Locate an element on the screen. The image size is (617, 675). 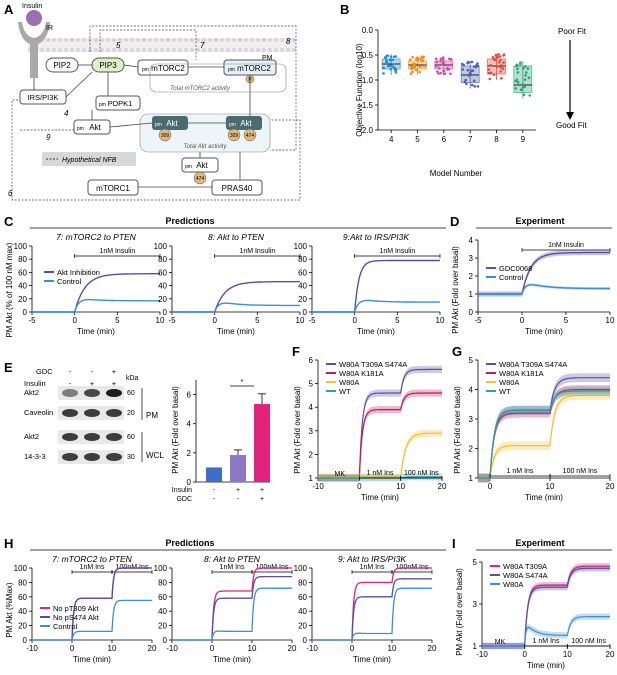
c8-ytick-label: 40 is located at coordinates (162, 286).